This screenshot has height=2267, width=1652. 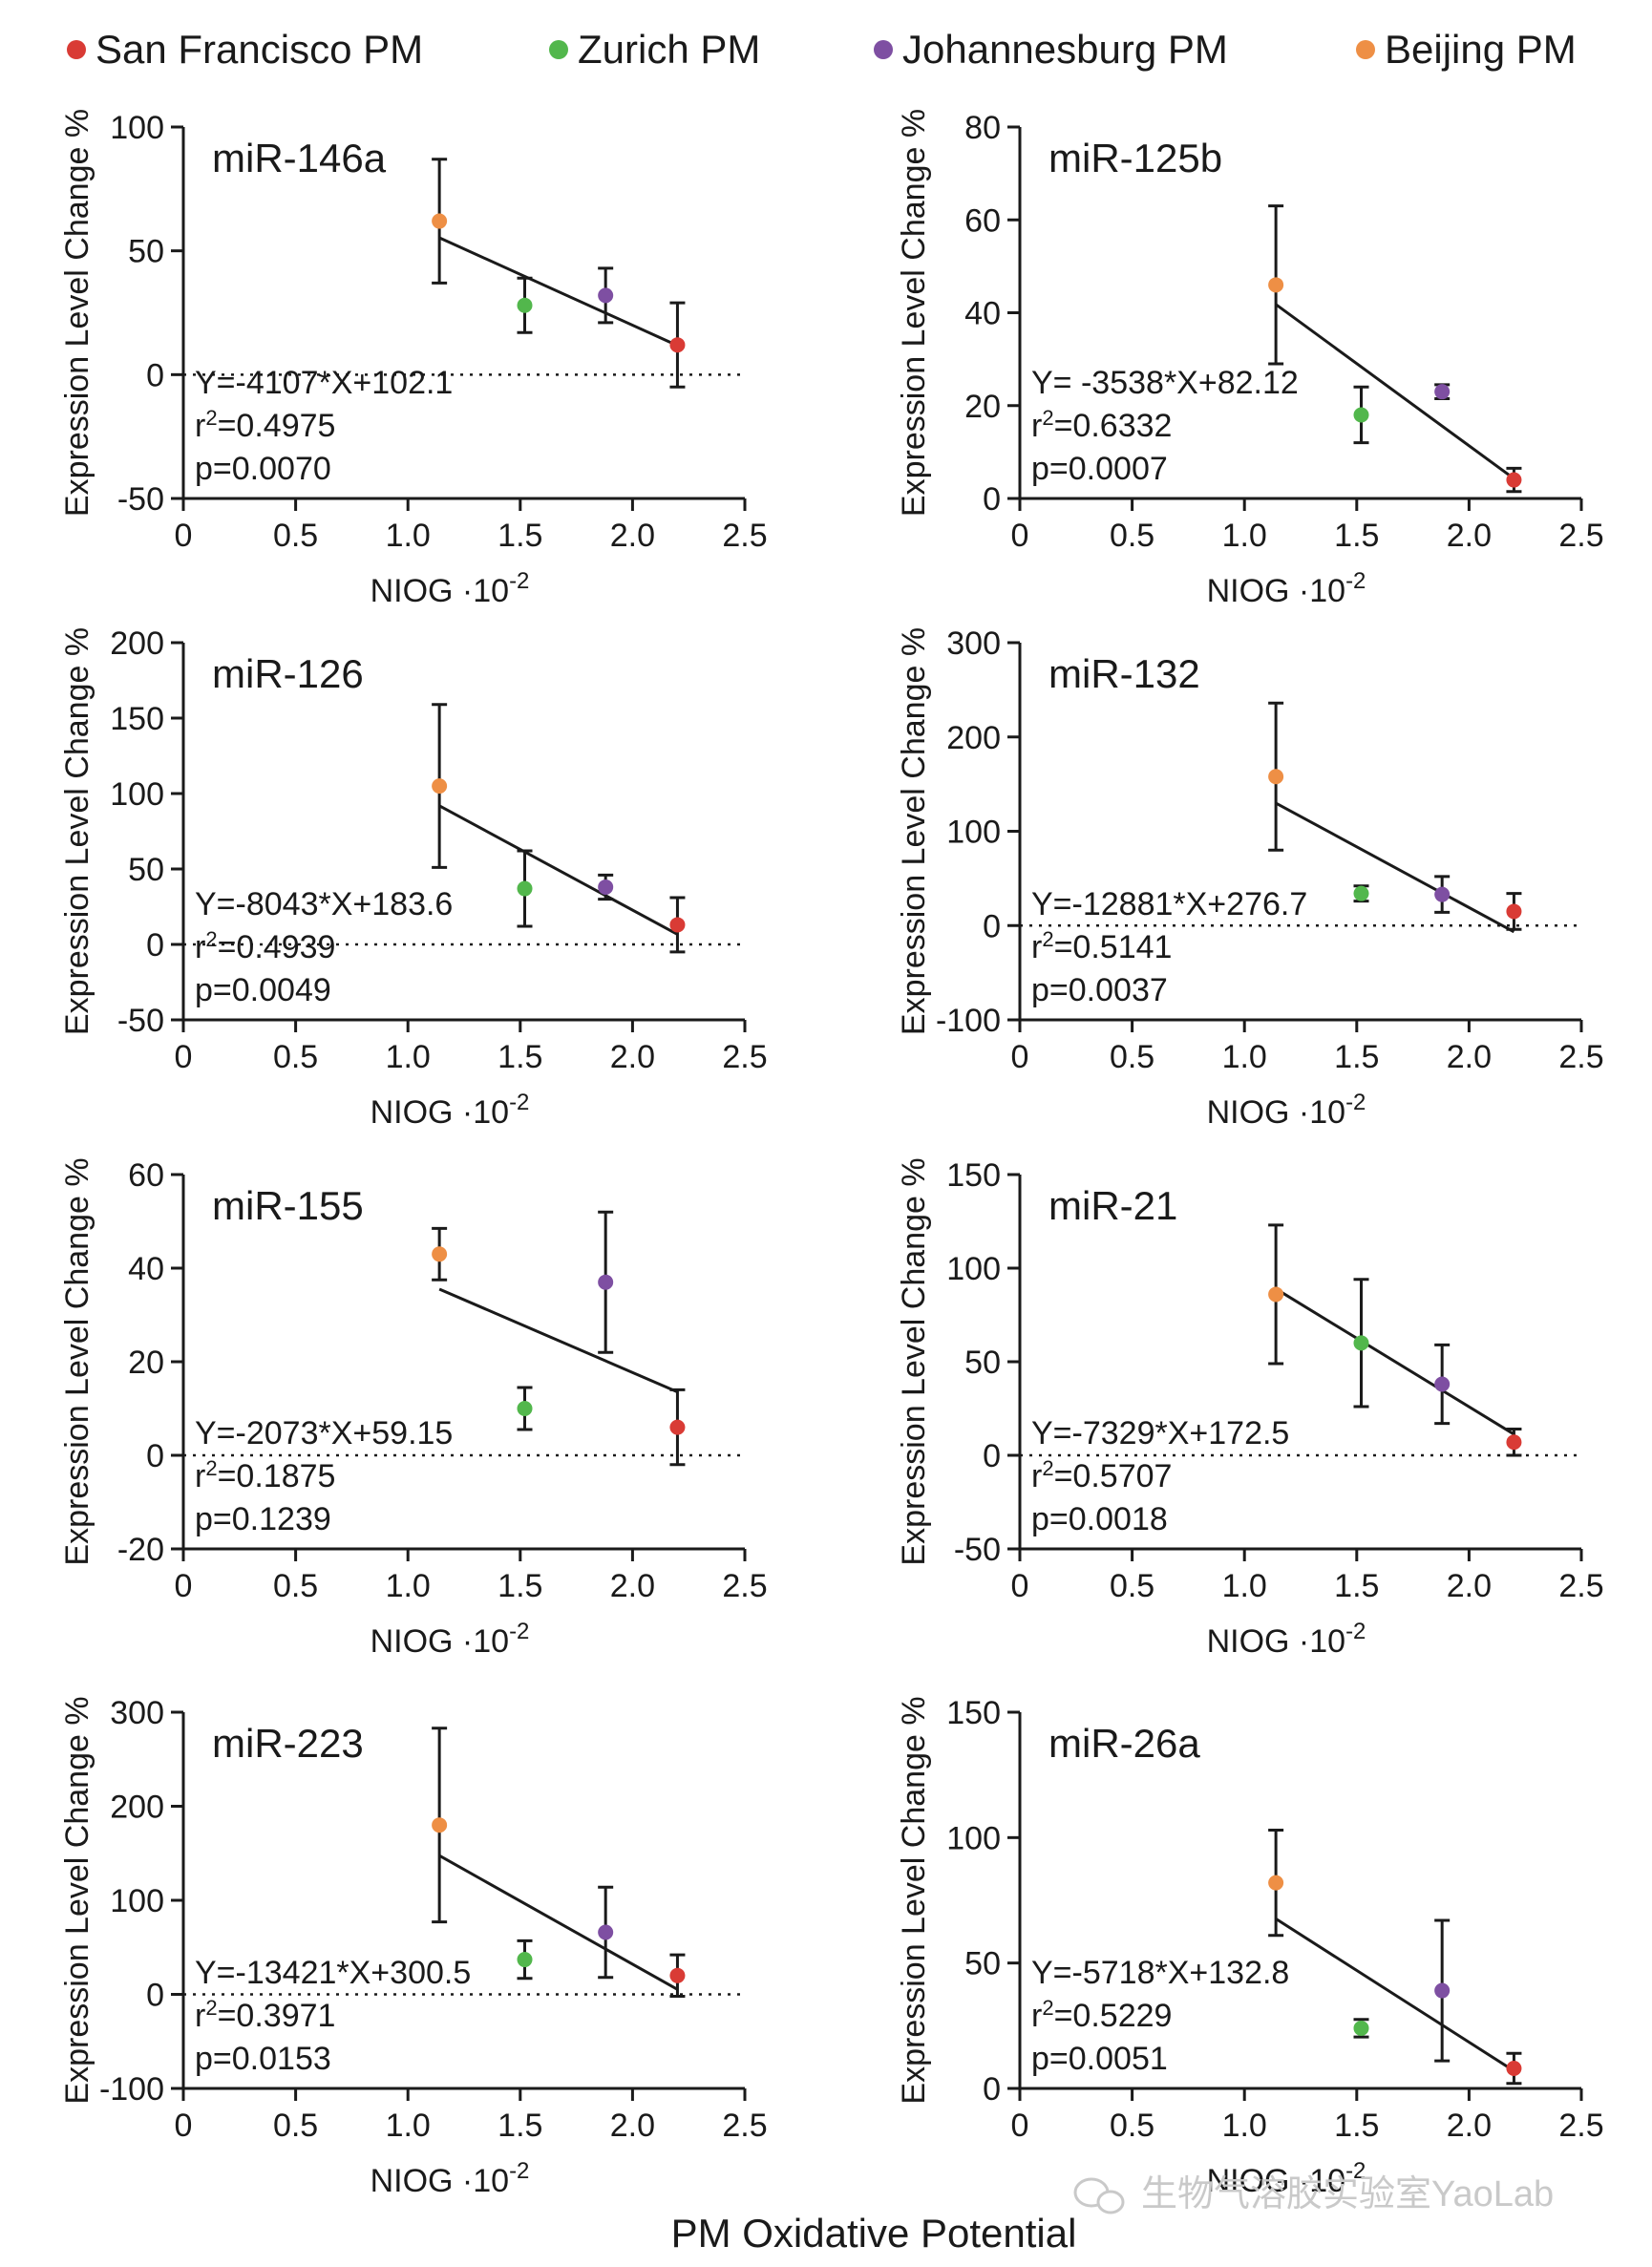 What do you see at coordinates (263, 2059) in the screenshot?
I see `p-value: p=0.0153` at bounding box center [263, 2059].